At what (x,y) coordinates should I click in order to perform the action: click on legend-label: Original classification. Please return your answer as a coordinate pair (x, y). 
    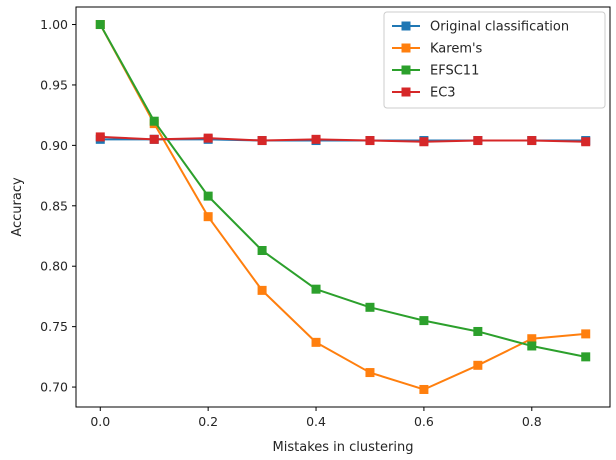
    Looking at the image, I should click on (499, 27).